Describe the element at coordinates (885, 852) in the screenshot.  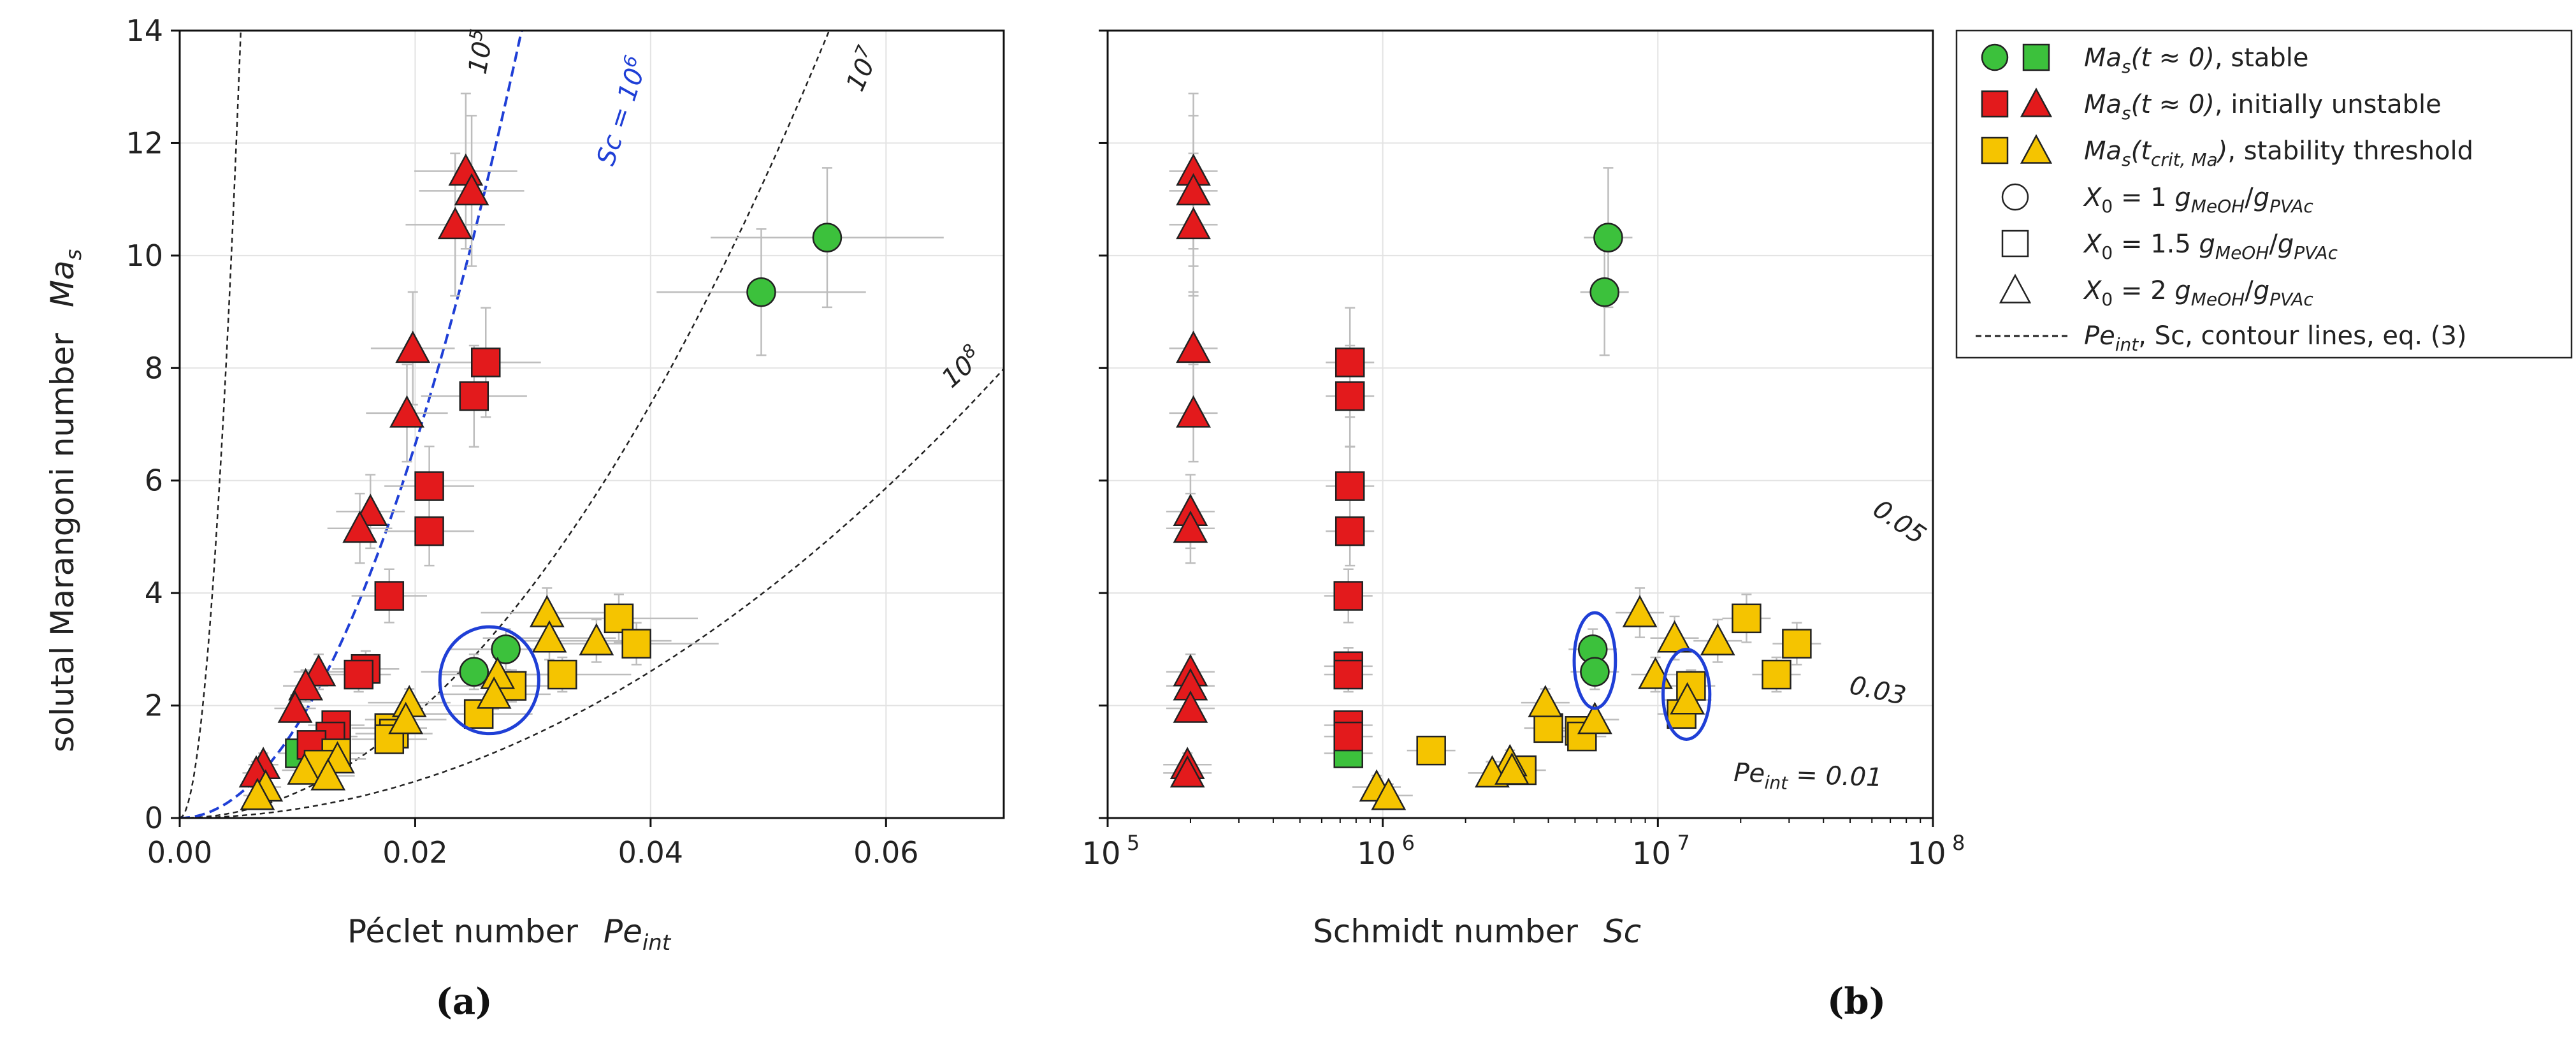
I see `x-tick-label: 0.06` at that location.